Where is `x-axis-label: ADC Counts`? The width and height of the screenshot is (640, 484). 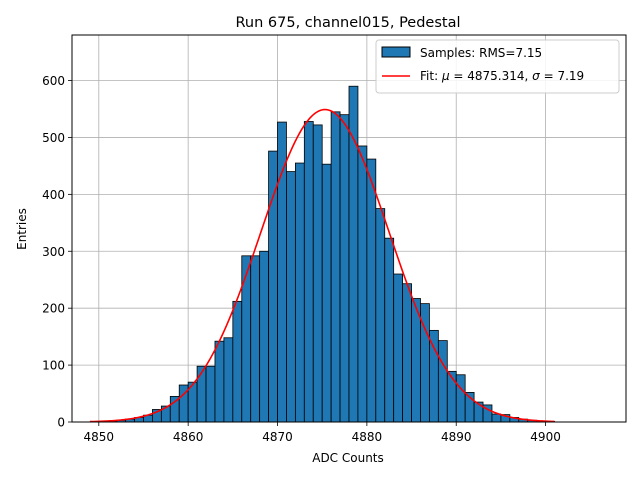 x-axis-label: ADC Counts is located at coordinates (348, 458).